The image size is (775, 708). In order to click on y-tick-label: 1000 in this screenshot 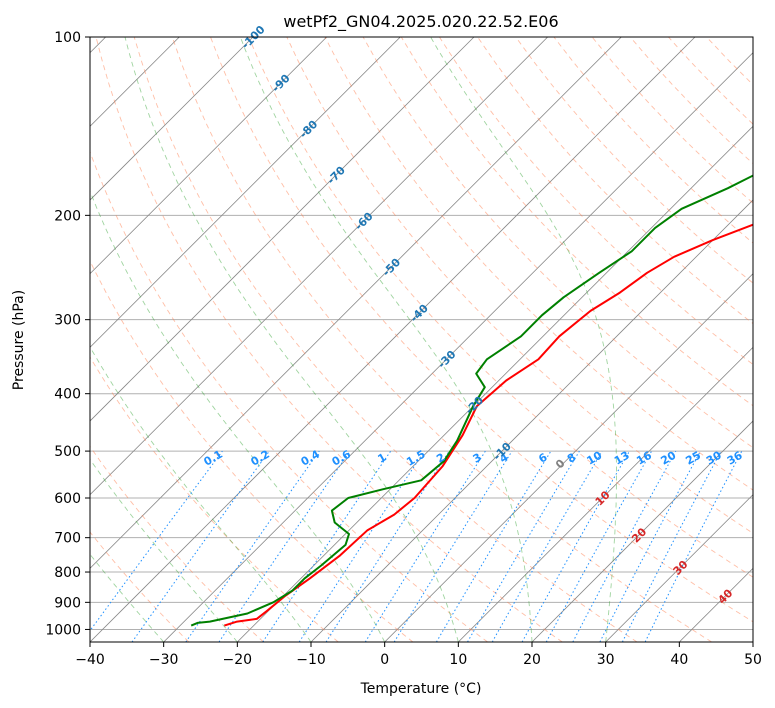, I will do `click(63, 630)`.